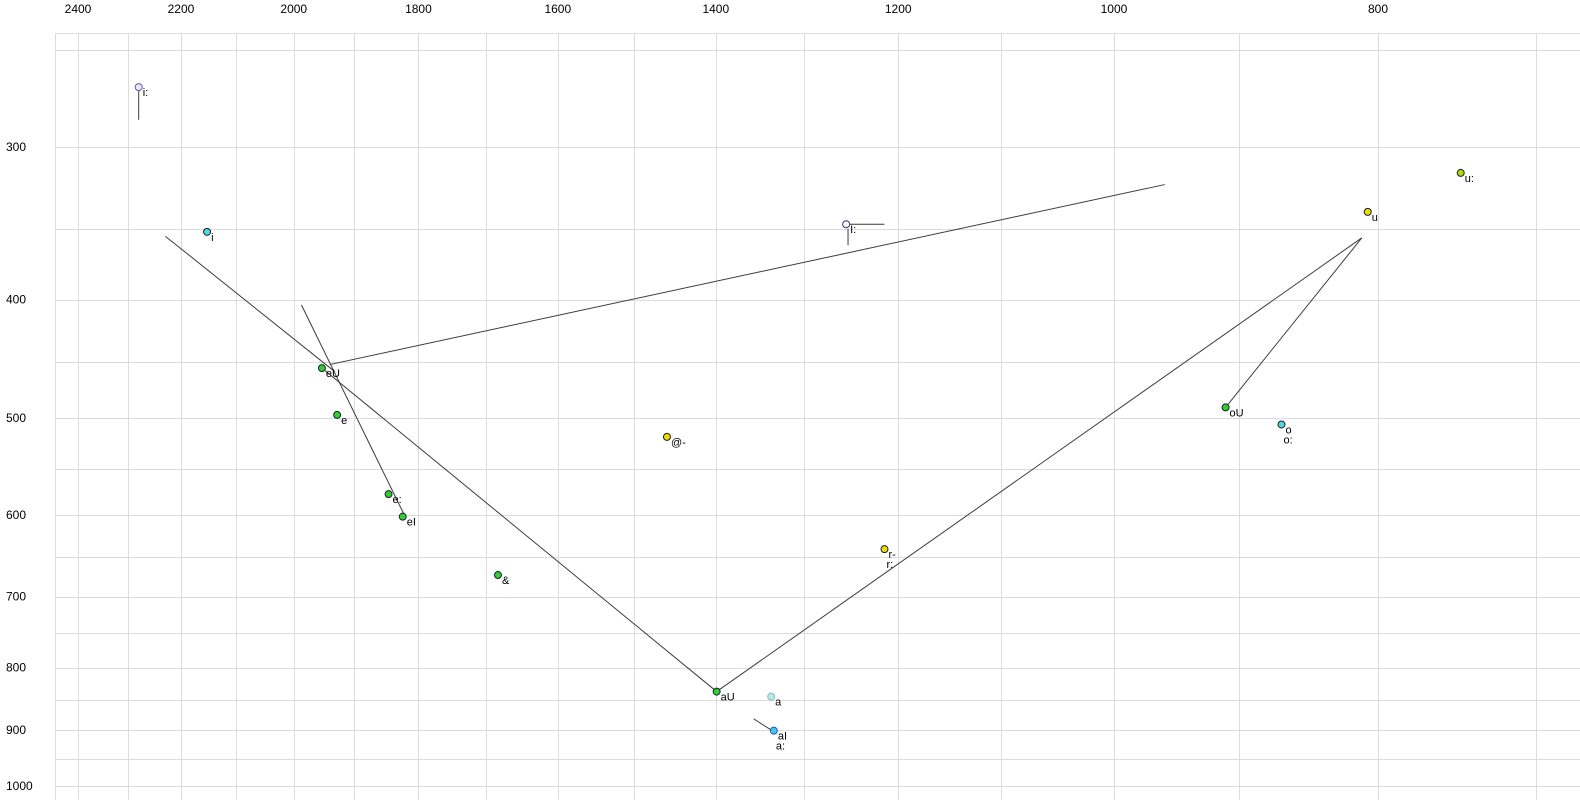 Image resolution: width=1580 pixels, height=800 pixels. What do you see at coordinates (780, 747) in the screenshot?
I see `data-point-label-secondary: a:` at bounding box center [780, 747].